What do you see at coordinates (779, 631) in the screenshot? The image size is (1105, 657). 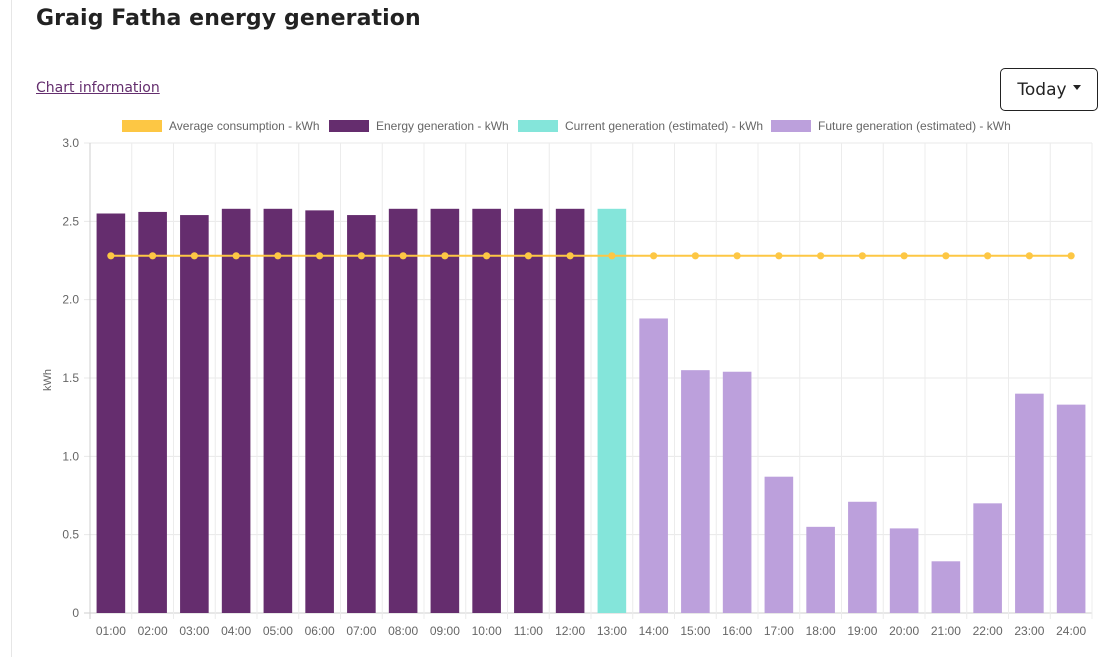 I see `x-tick-label: 17:00` at bounding box center [779, 631].